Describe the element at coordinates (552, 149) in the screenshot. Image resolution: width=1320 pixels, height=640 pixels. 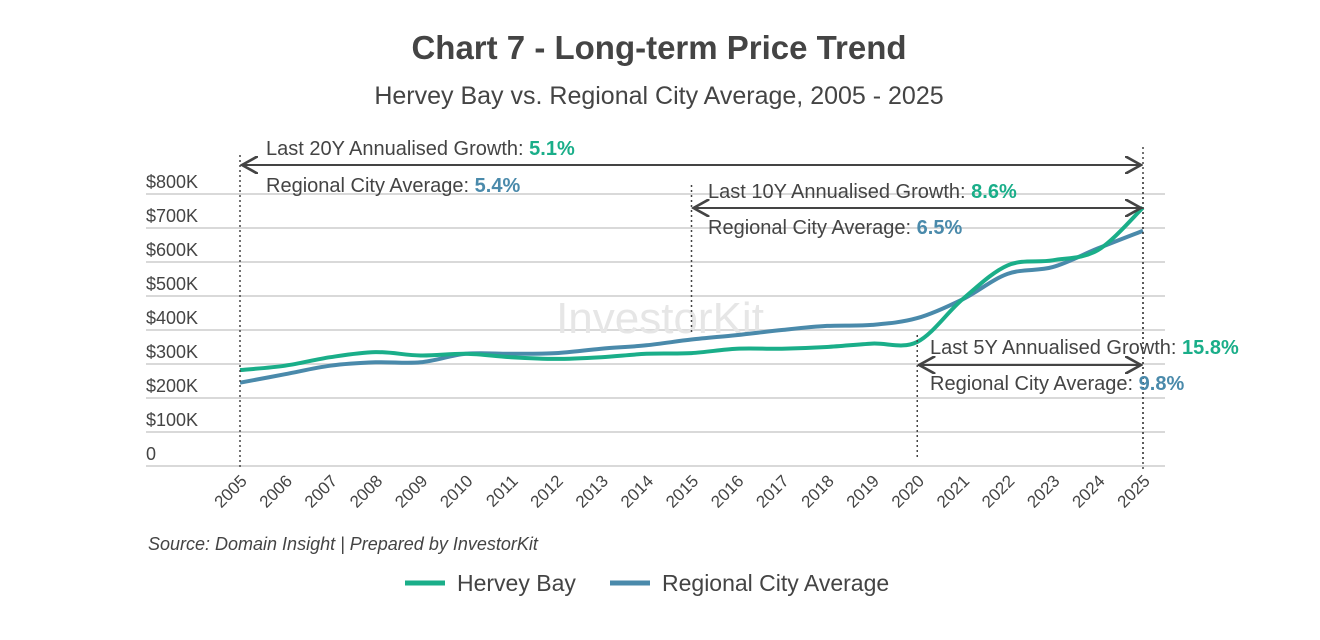
I see `growth-value: 5.1%` at that location.